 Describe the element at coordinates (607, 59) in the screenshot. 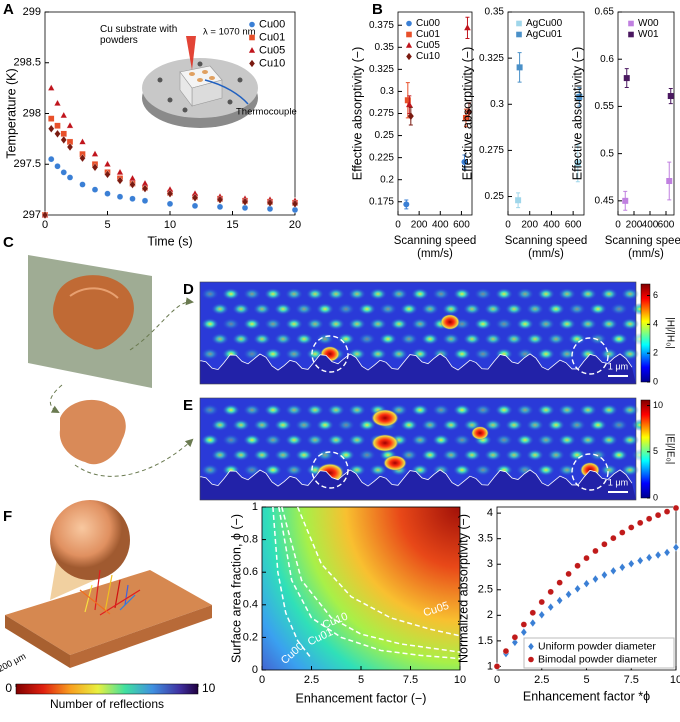

I see `y-tick-label: 0.6` at that location.